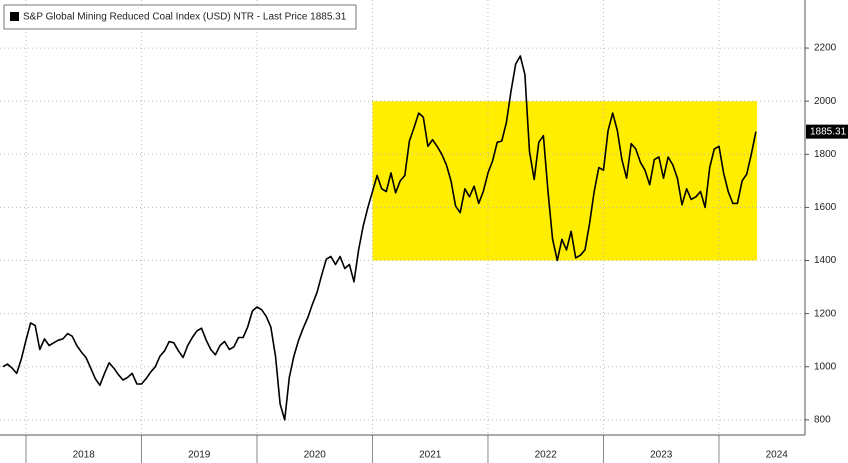 The height and width of the screenshot is (463, 848). I want to click on y-tick-label: 1600, so click(825, 207).